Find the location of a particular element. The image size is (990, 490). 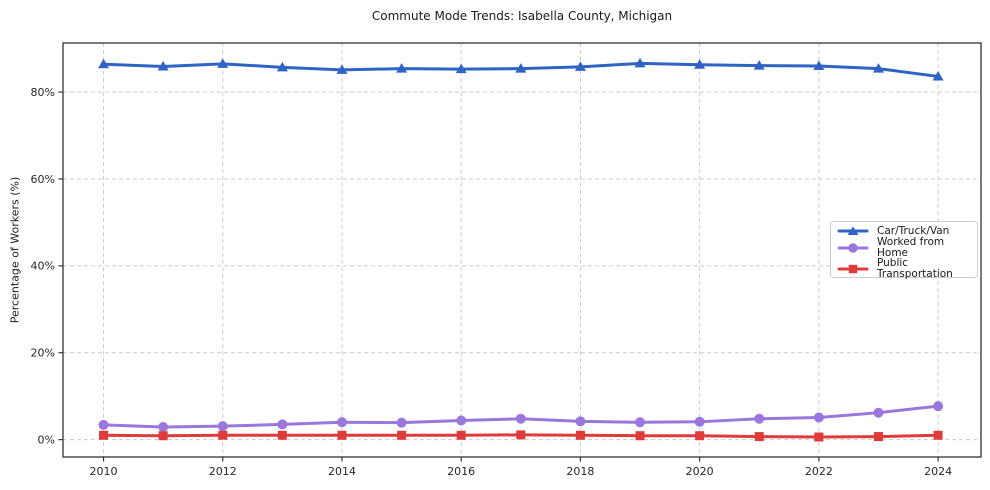

x-tick-label: 2022 is located at coordinates (819, 471).